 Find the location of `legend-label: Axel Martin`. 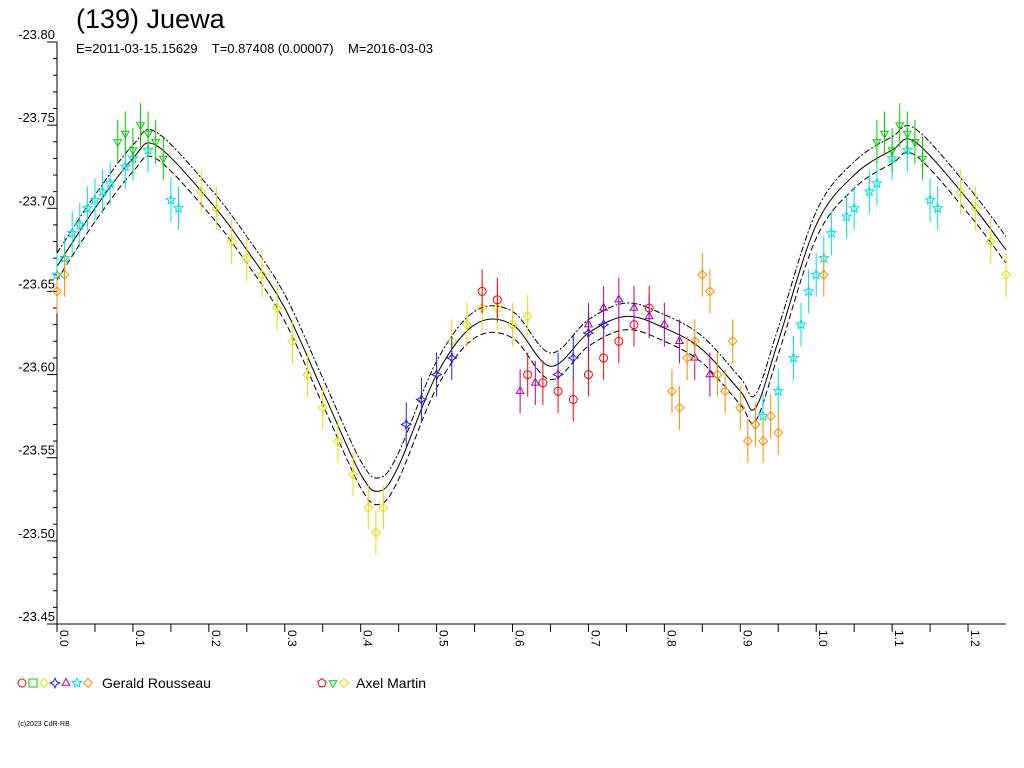

legend-label: Axel Martin is located at coordinates (391, 683).